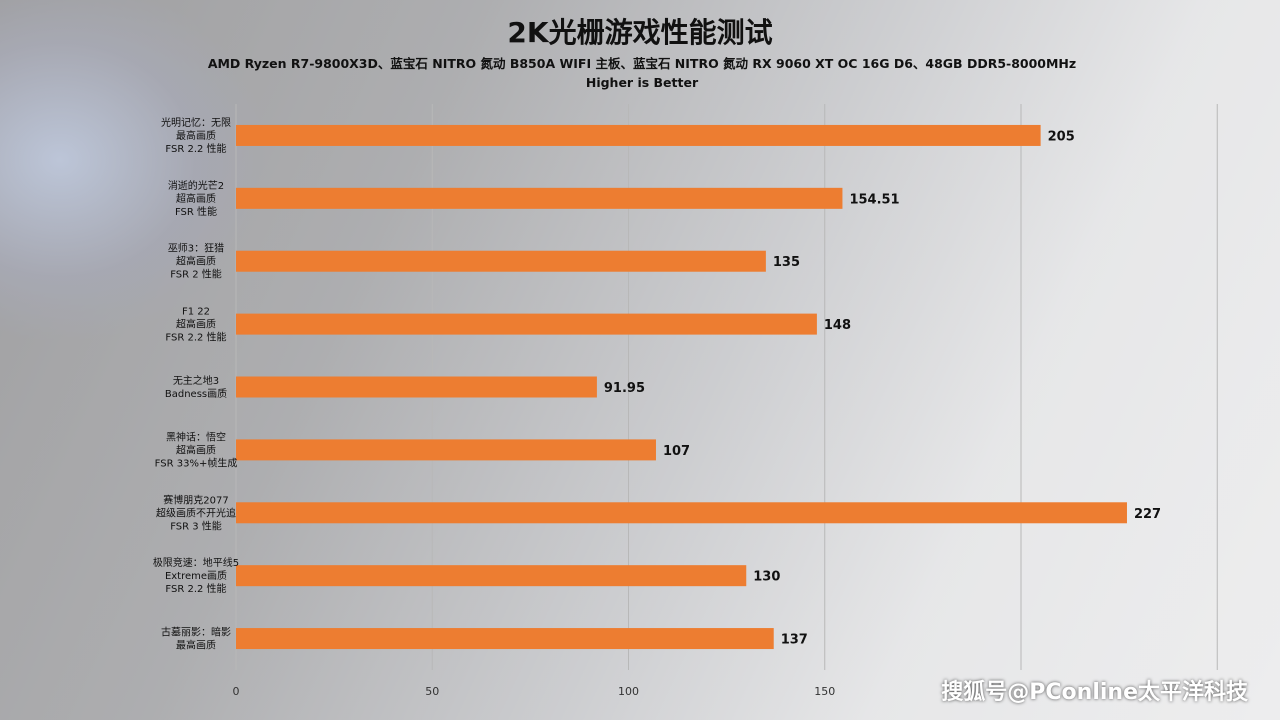 This screenshot has height=720, width=1280. What do you see at coordinates (196, 394) in the screenshot?
I see `category-label: Badness画质` at bounding box center [196, 394].